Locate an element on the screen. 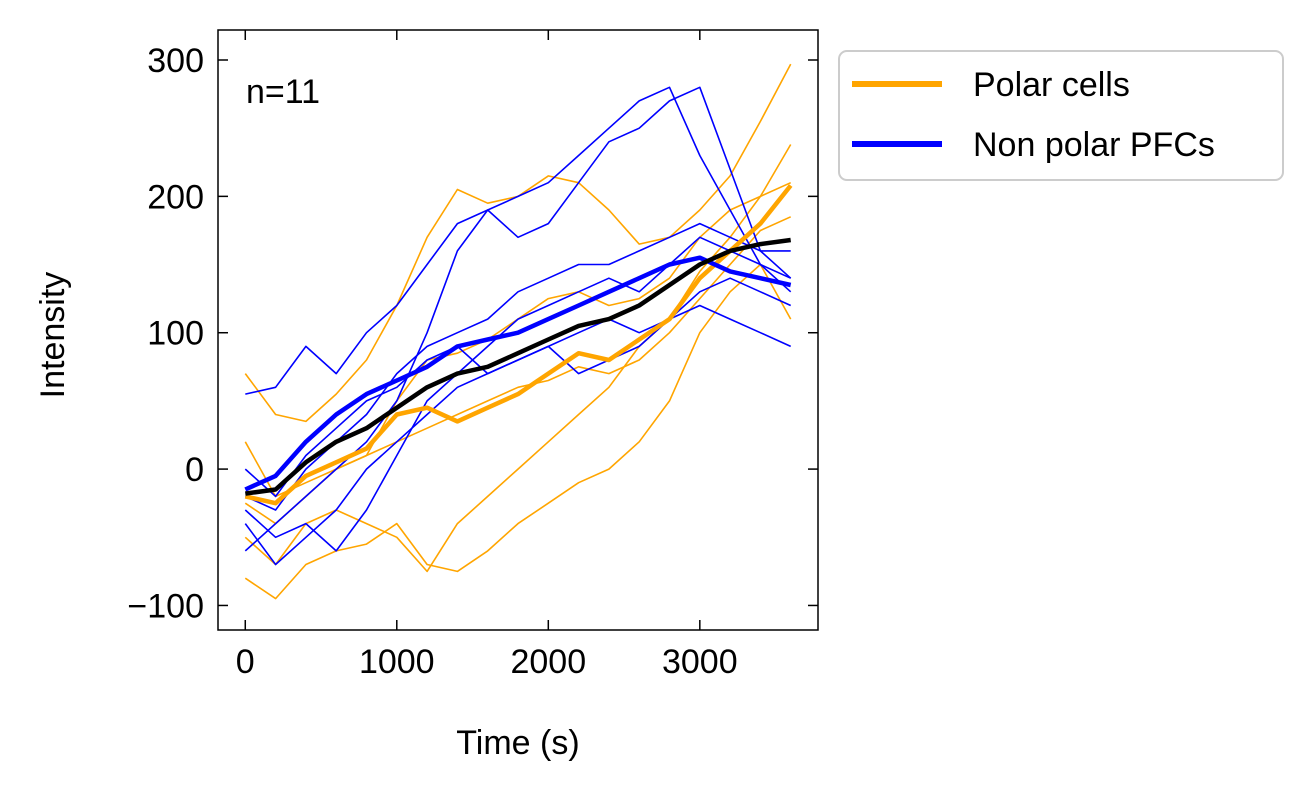 This screenshot has width=1314, height=793. y-tick-label: 200 is located at coordinates (175, 197).